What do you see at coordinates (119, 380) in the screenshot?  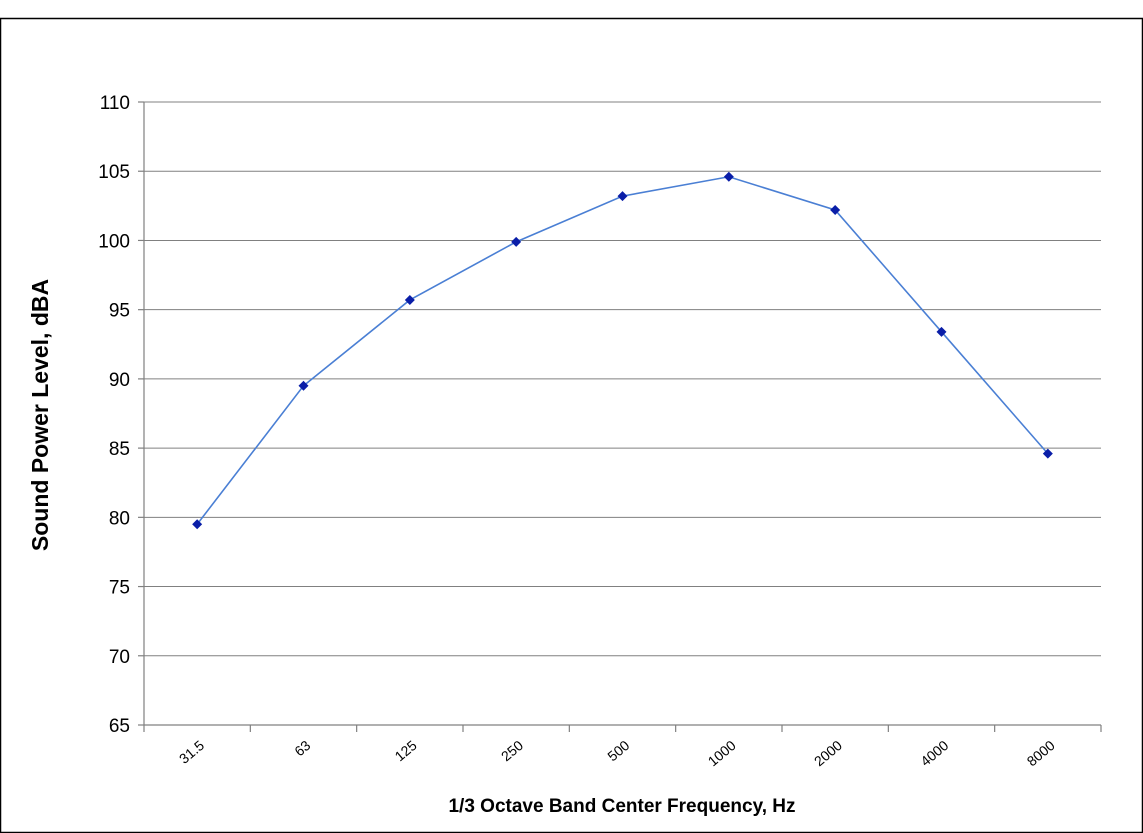 I see `y-tick-label: 90` at bounding box center [119, 380].